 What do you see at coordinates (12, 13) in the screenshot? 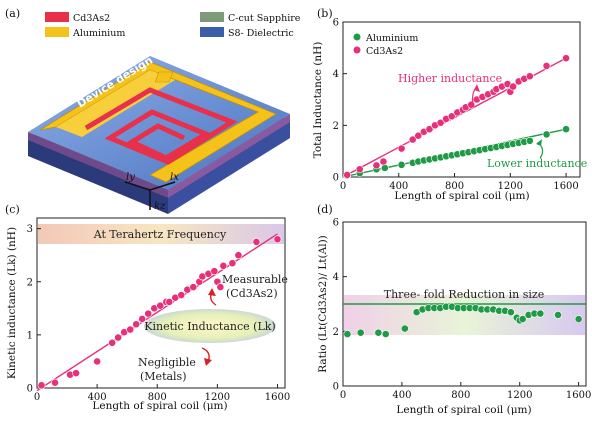
I see `panel-a-label: (a)` at bounding box center [12, 13].